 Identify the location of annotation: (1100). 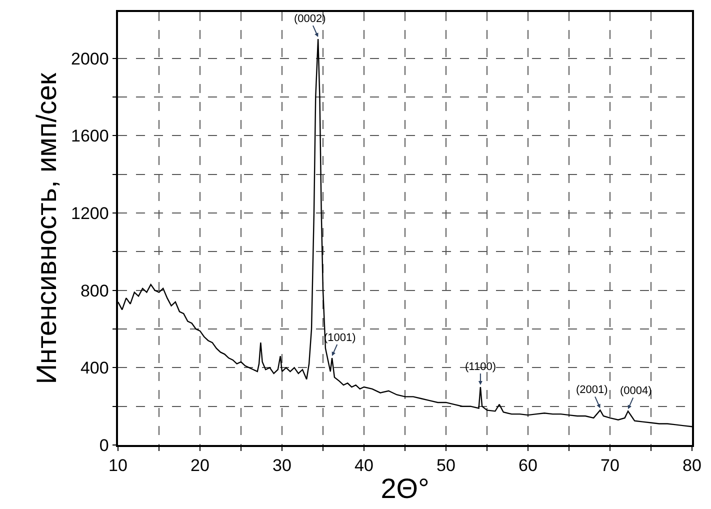
(480, 367).